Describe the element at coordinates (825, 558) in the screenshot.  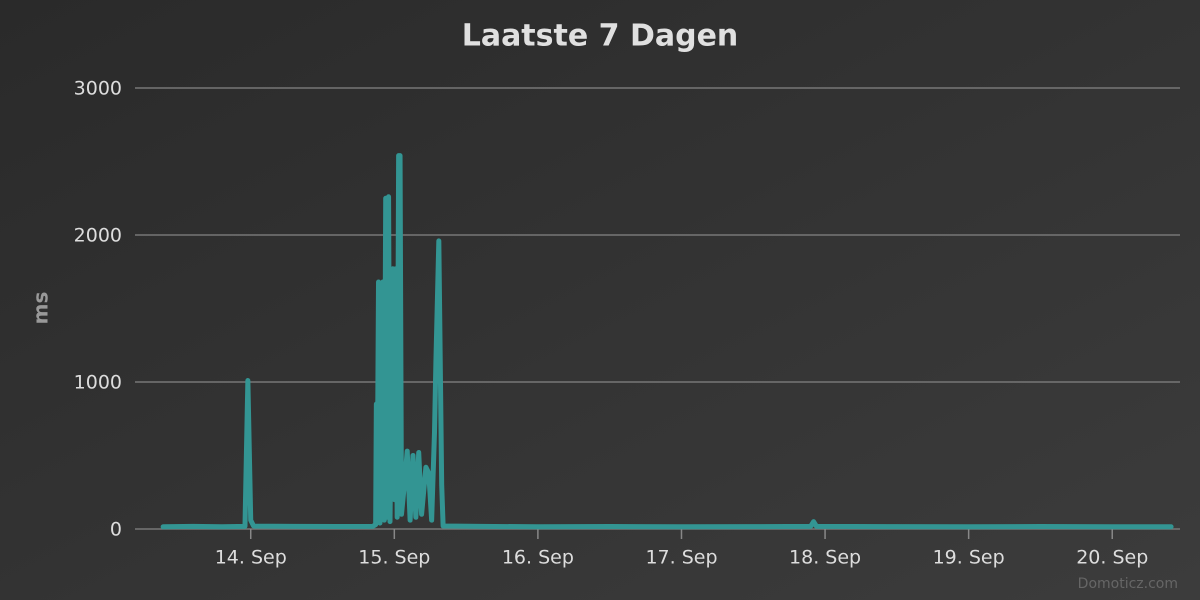
I see `x-tick-label: 18. Sep` at that location.